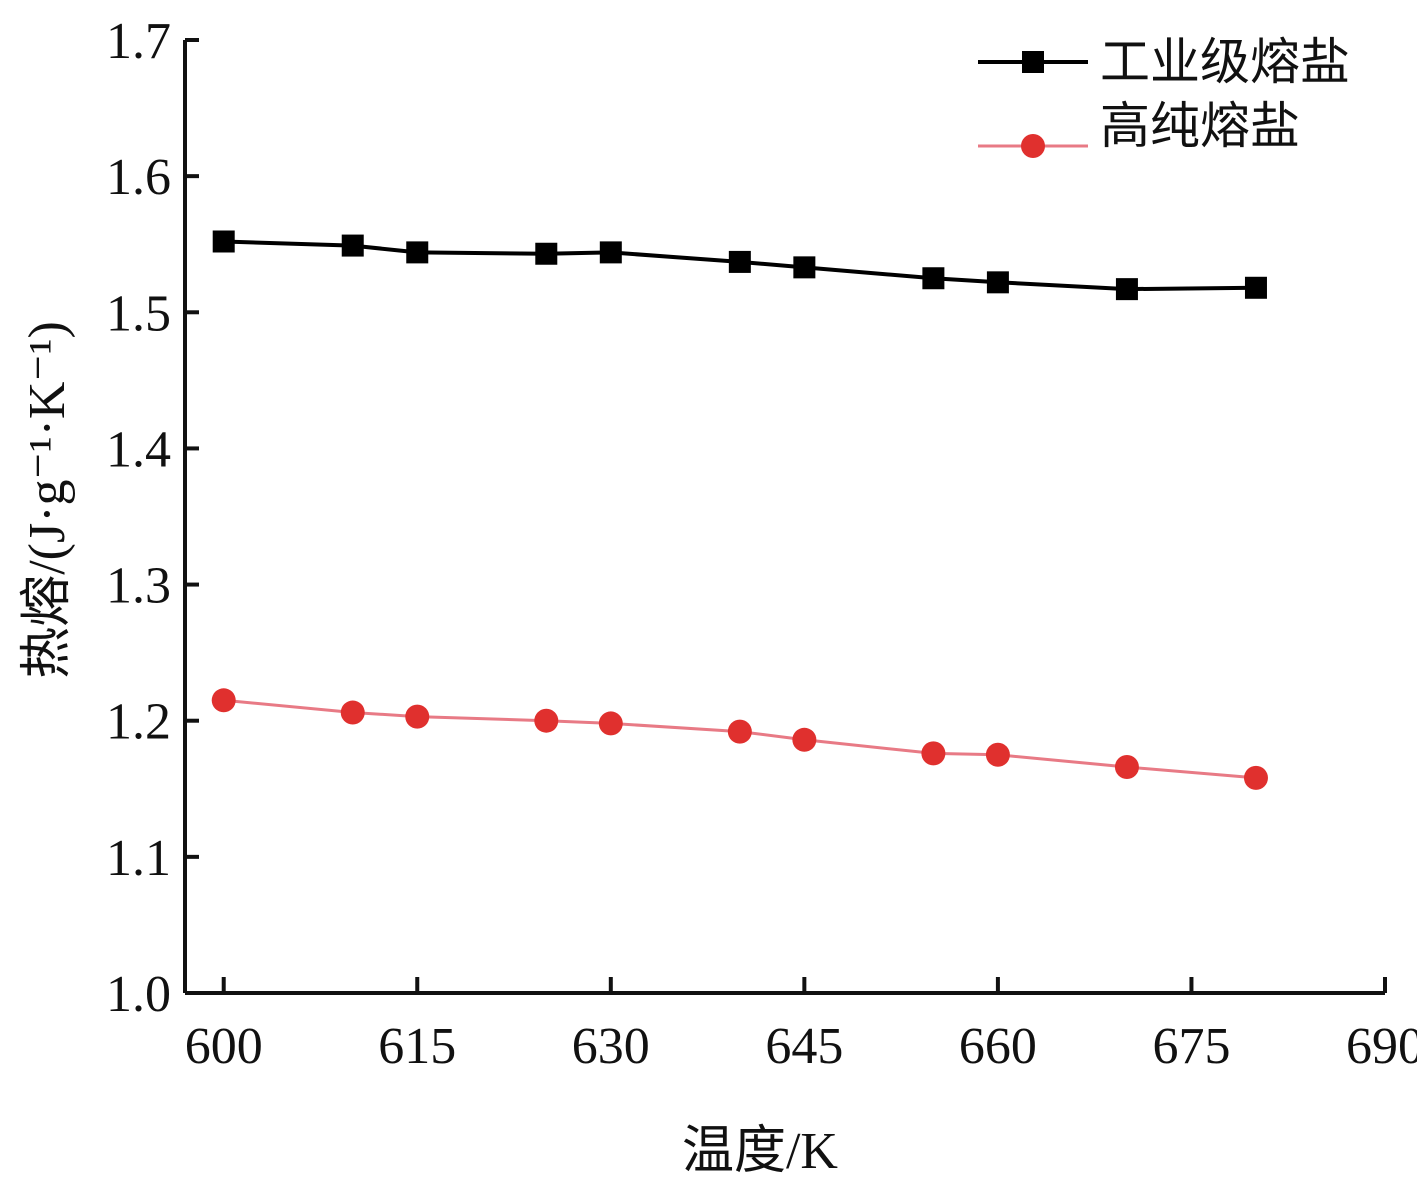 This screenshot has width=1417, height=1181. What do you see at coordinates (138, 858) in the screenshot?
I see `y-tick-label: 1.1` at bounding box center [138, 858].